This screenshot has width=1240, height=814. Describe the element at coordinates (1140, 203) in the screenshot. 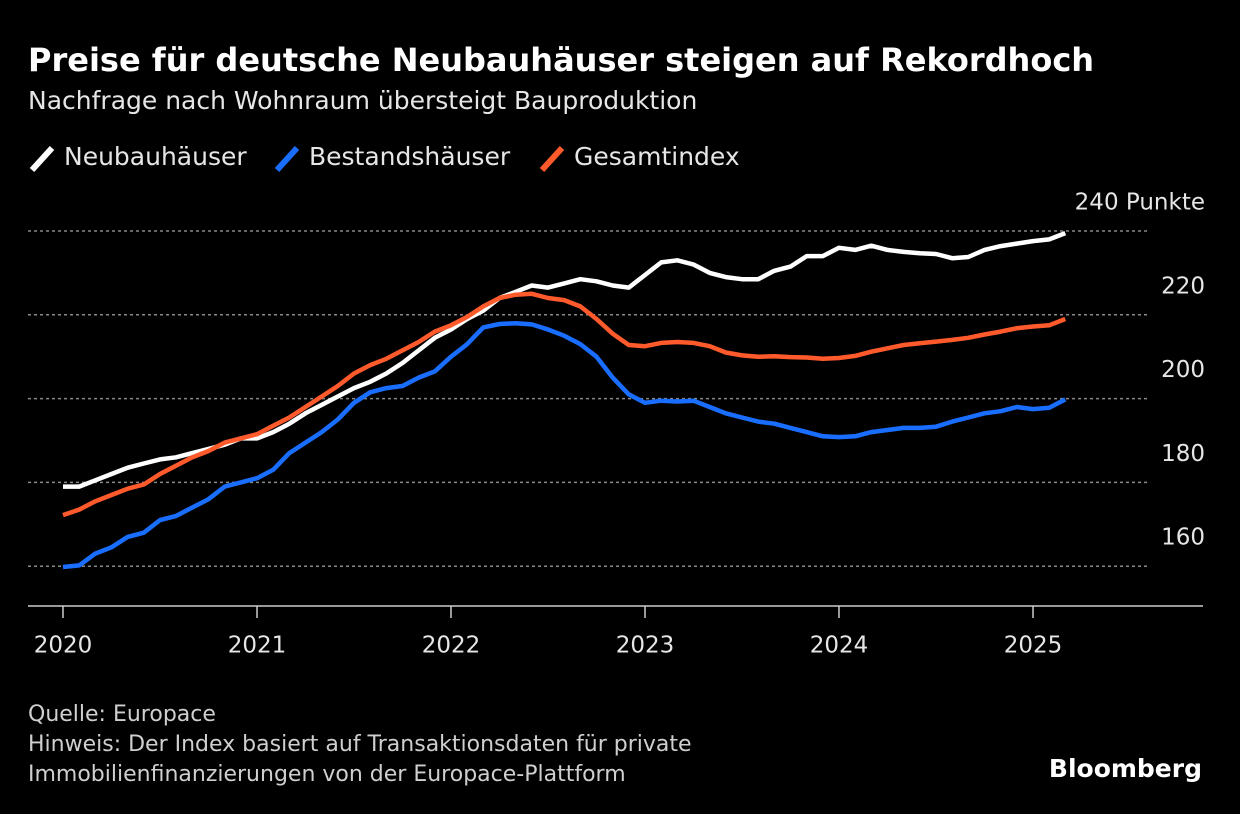

I see `y-tick-label: 240 Punkte` at that location.